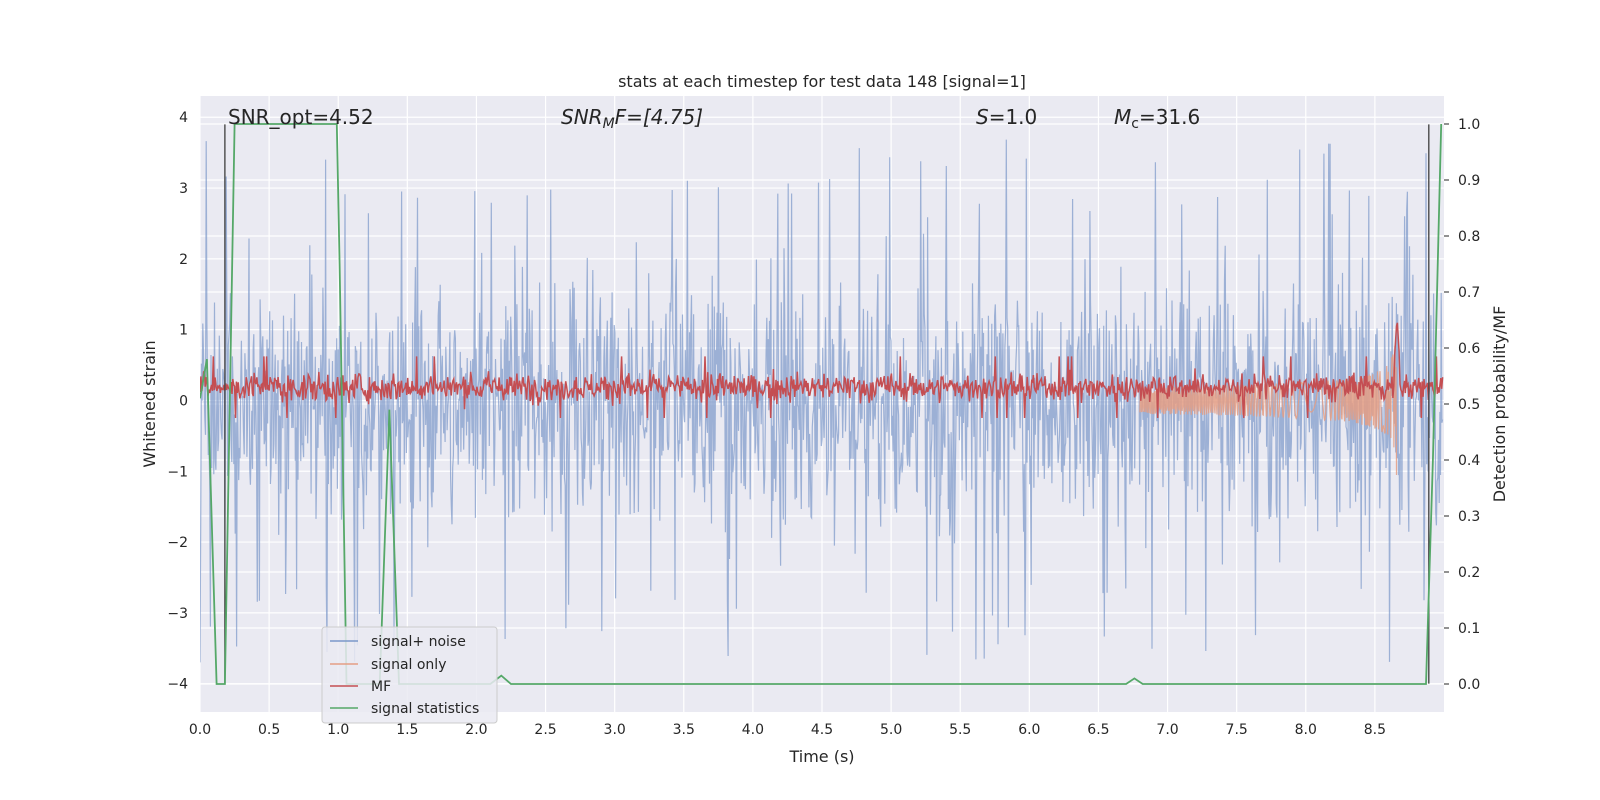 The image size is (1600, 800). Describe the element at coordinates (821, 756) in the screenshot. I see `x-axis-label: Time (s)` at that location.